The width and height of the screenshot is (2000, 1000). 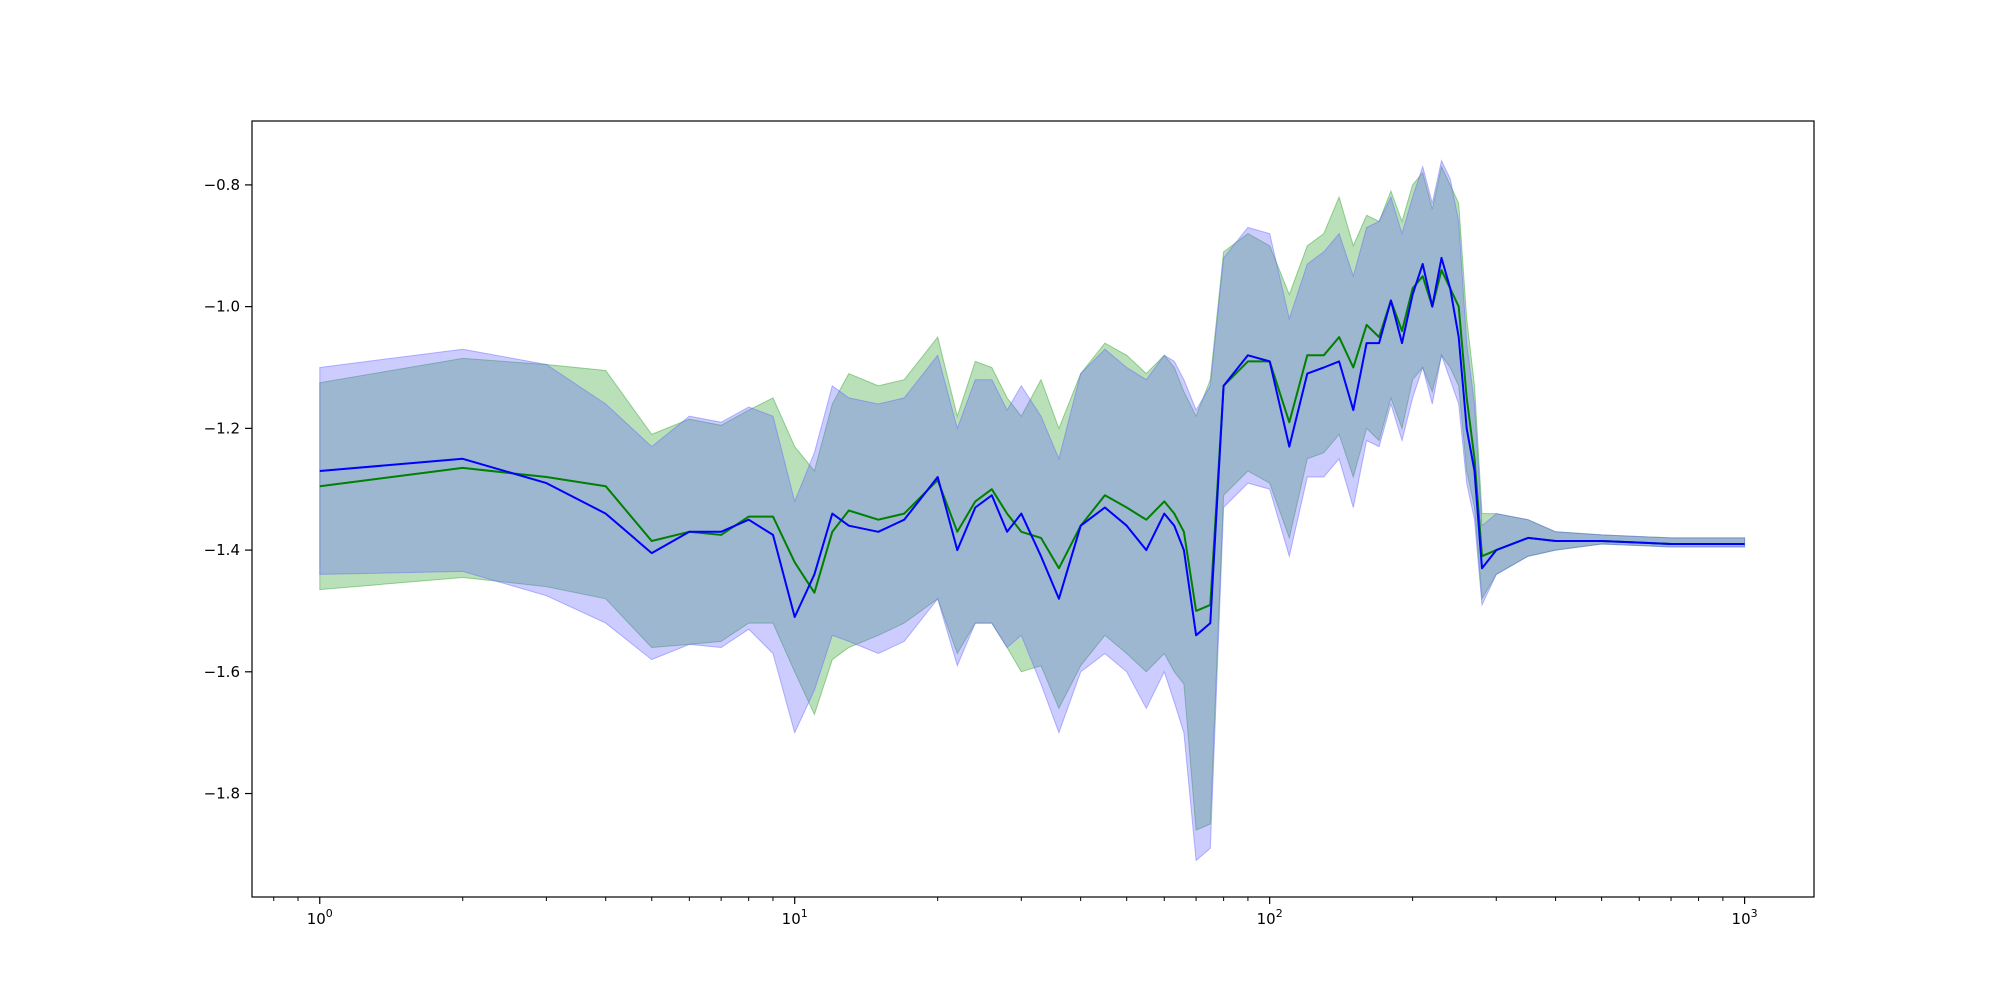 I want to click on x-tick-label: 10², so click(x=1270, y=917).